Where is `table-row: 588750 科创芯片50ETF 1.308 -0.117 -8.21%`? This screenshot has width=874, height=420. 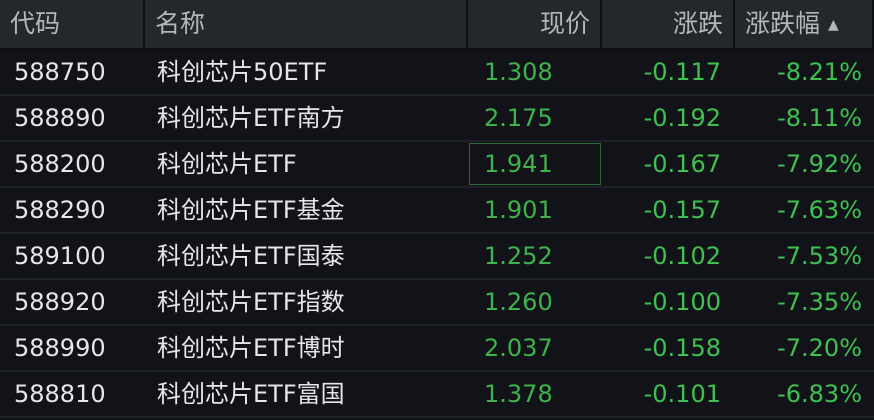
table-row: 588750 科创芯片50ETF 1.308 -0.117 -8.21% is located at coordinates (437, 73).